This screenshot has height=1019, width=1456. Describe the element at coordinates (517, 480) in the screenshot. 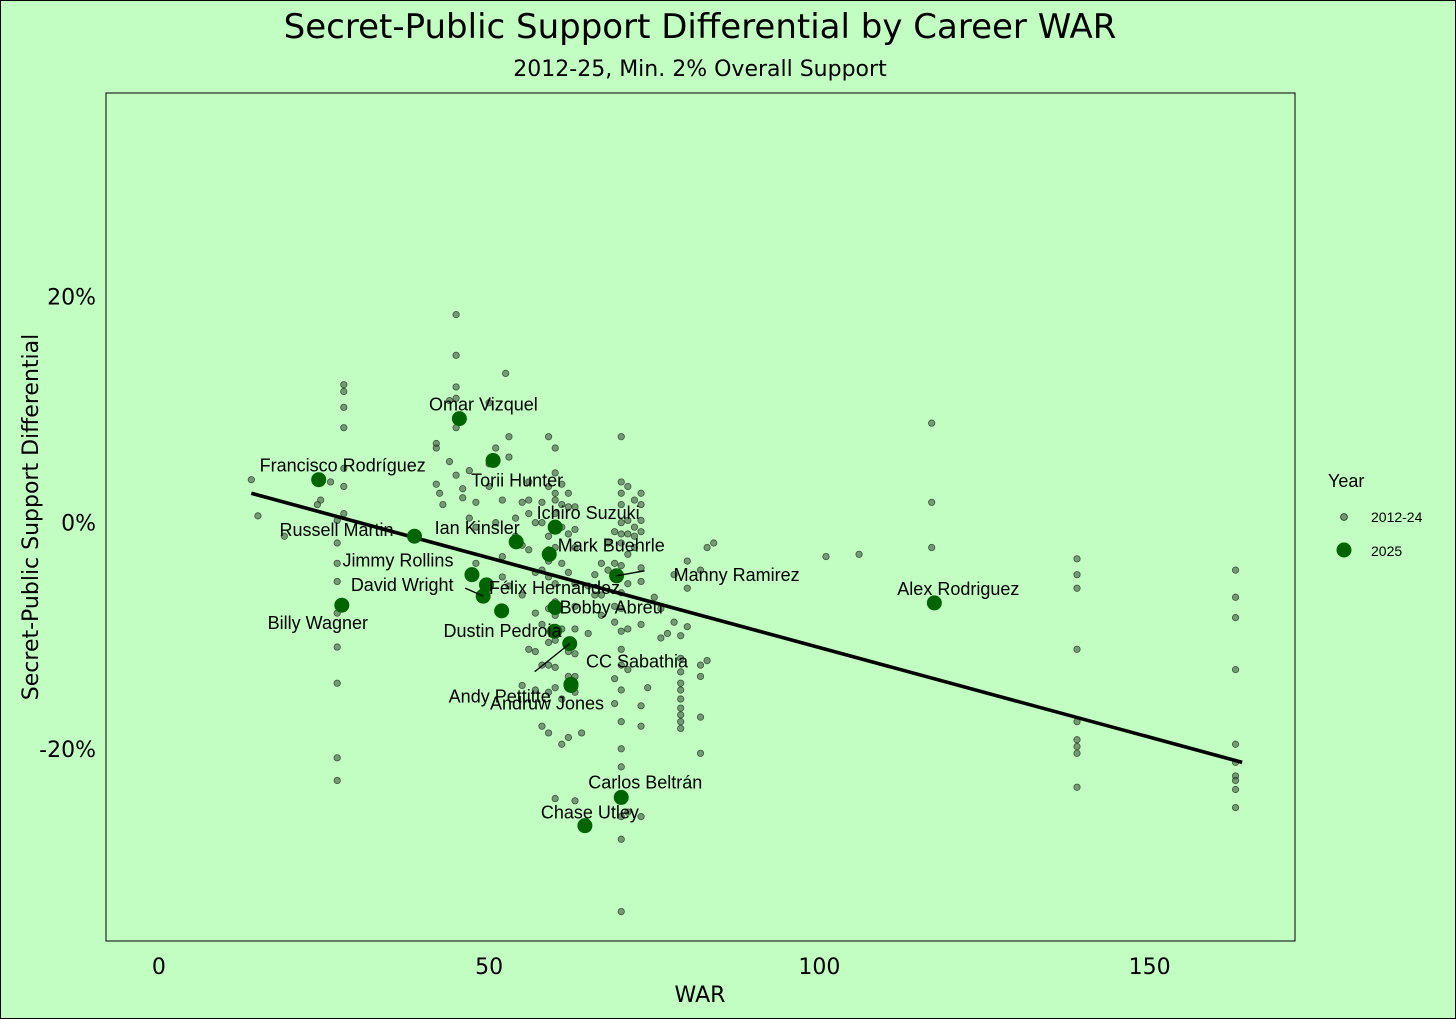

I see `point-label-torii-hunter: Torii Hunter` at that location.